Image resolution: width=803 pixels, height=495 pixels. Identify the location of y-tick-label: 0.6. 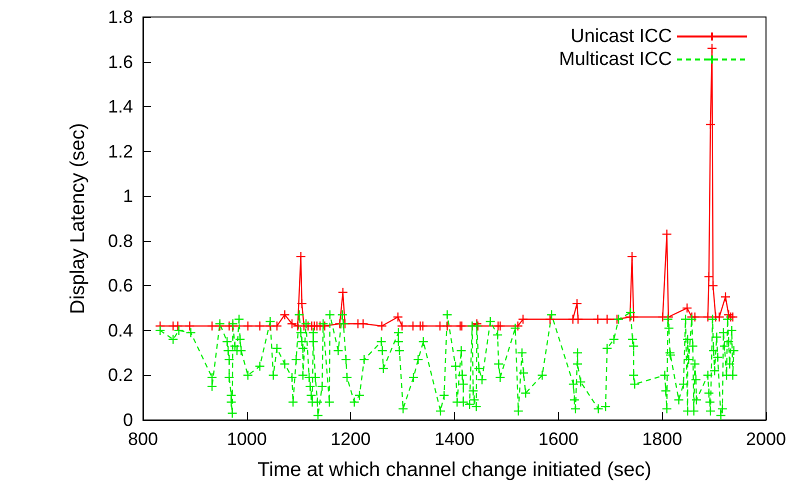
(120, 286).